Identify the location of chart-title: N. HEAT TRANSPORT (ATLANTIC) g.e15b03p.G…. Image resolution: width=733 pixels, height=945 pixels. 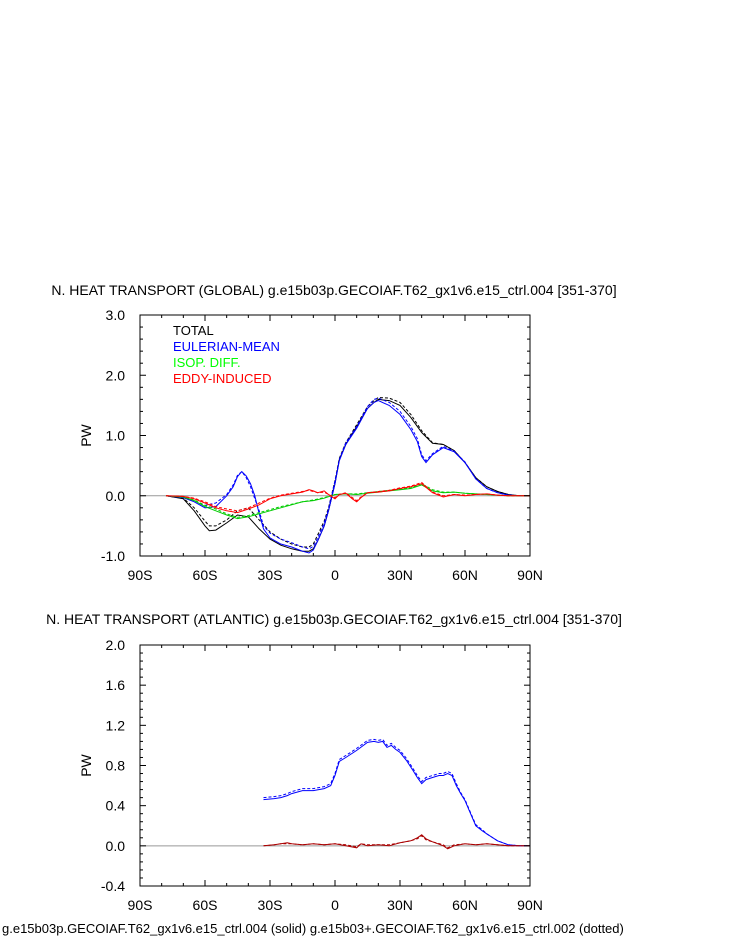
(334, 619).